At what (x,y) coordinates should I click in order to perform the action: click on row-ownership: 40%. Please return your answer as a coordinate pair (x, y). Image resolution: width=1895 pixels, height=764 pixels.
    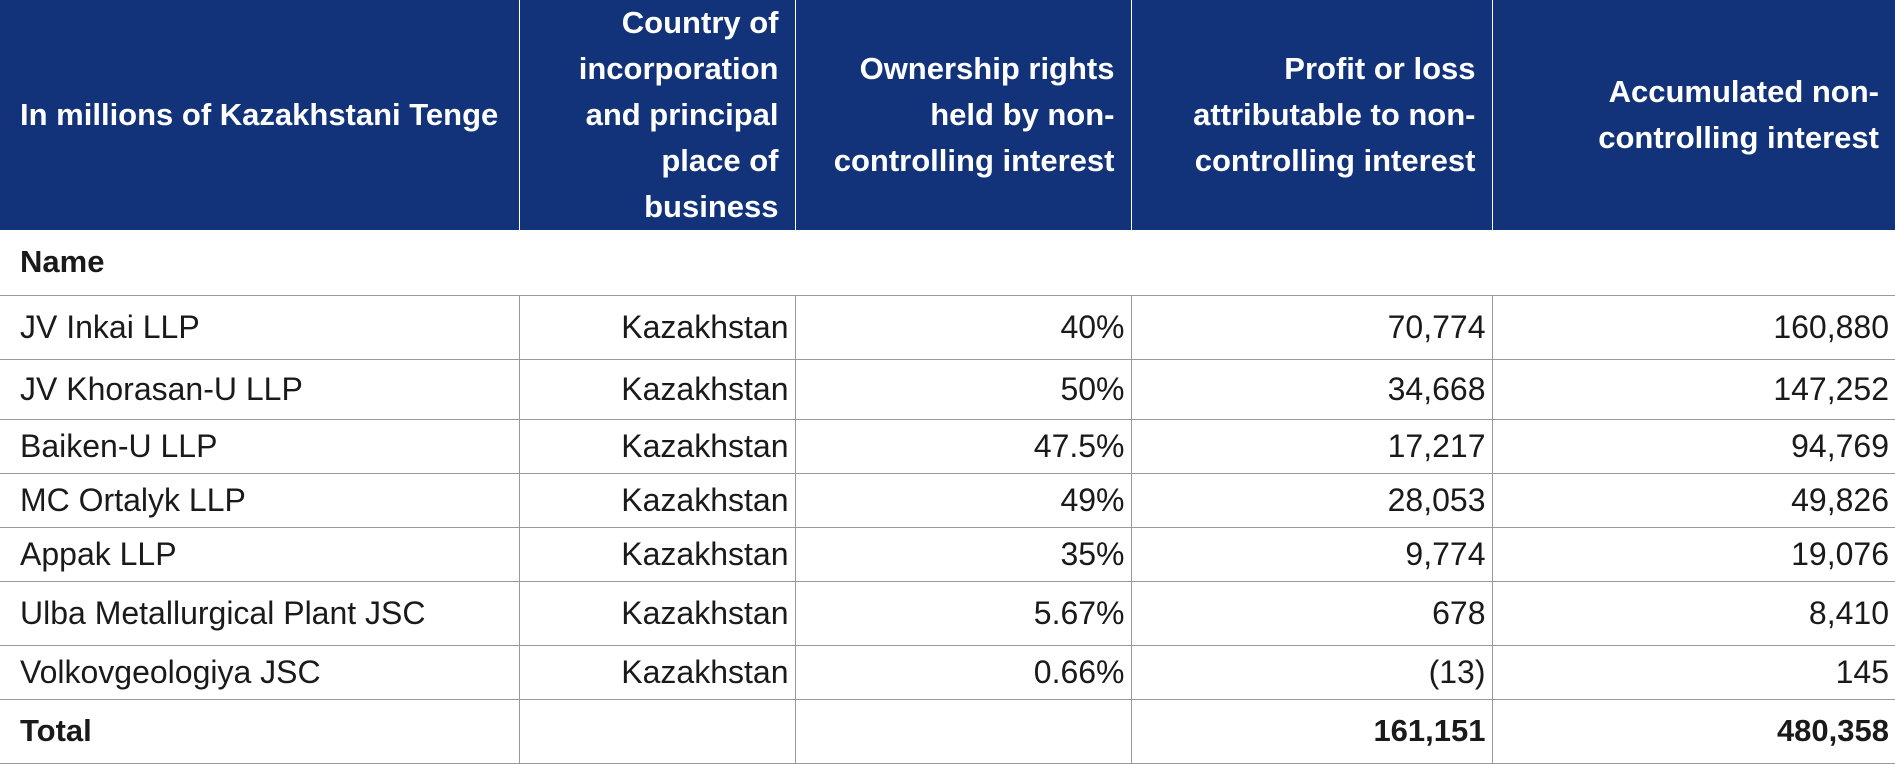
    Looking at the image, I should click on (963, 327).